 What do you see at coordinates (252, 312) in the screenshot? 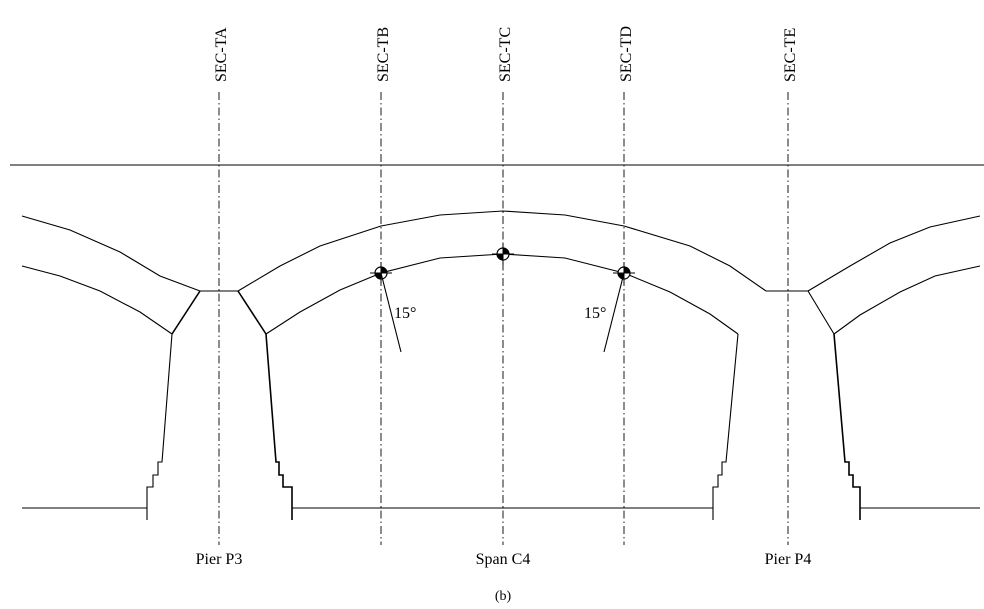
I see `main-arch-left-springing` at bounding box center [252, 312].